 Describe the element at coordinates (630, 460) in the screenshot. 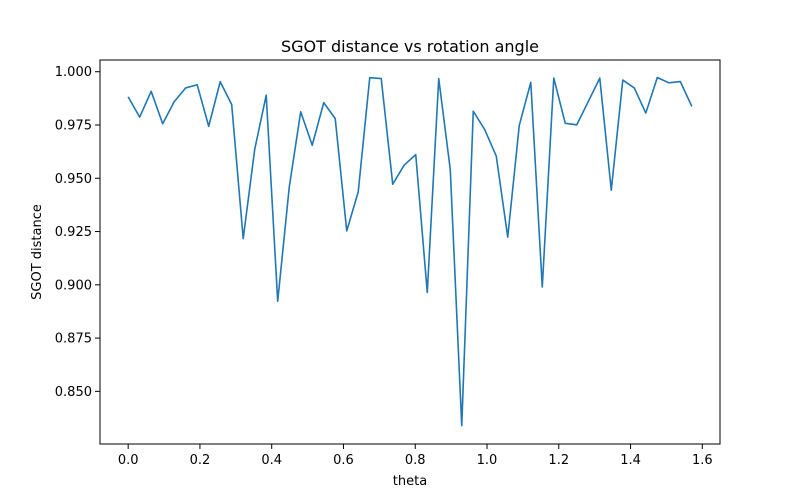

I see `x-tick-label: 1.4` at that location.